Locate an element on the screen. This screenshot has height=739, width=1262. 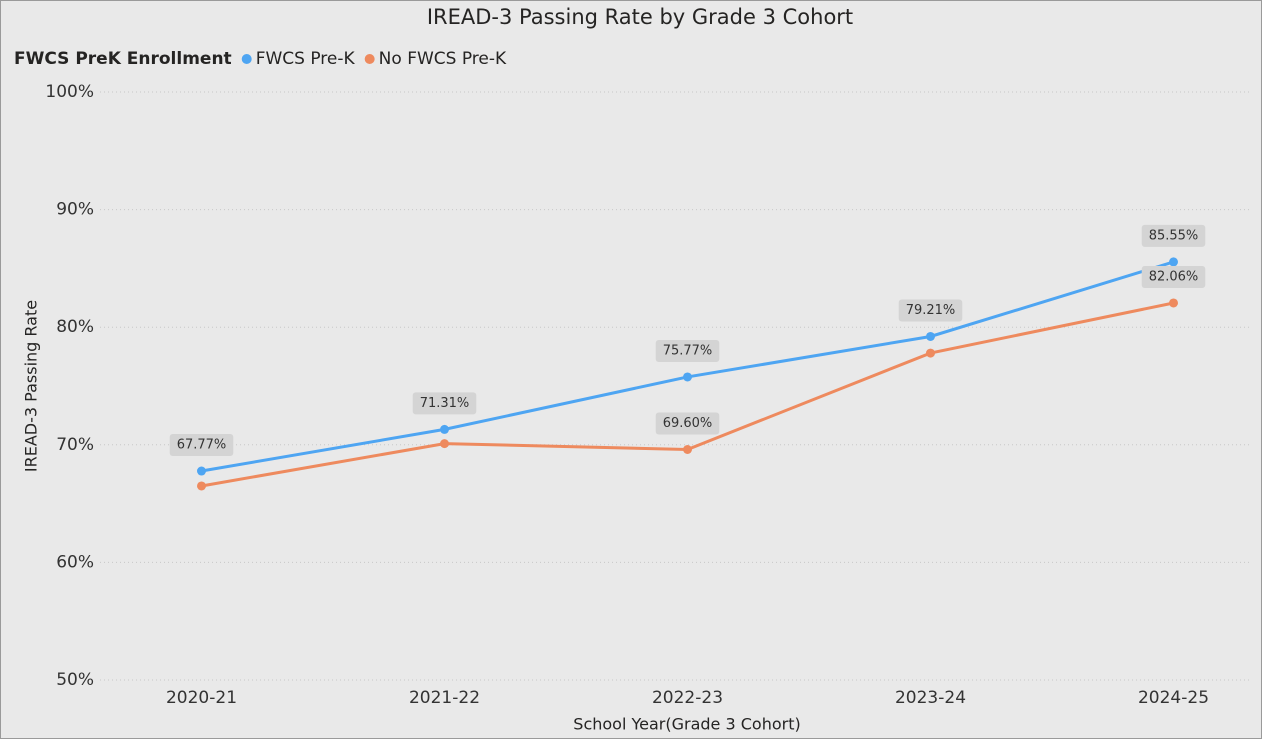
data-label: 69.60% is located at coordinates (687, 423).